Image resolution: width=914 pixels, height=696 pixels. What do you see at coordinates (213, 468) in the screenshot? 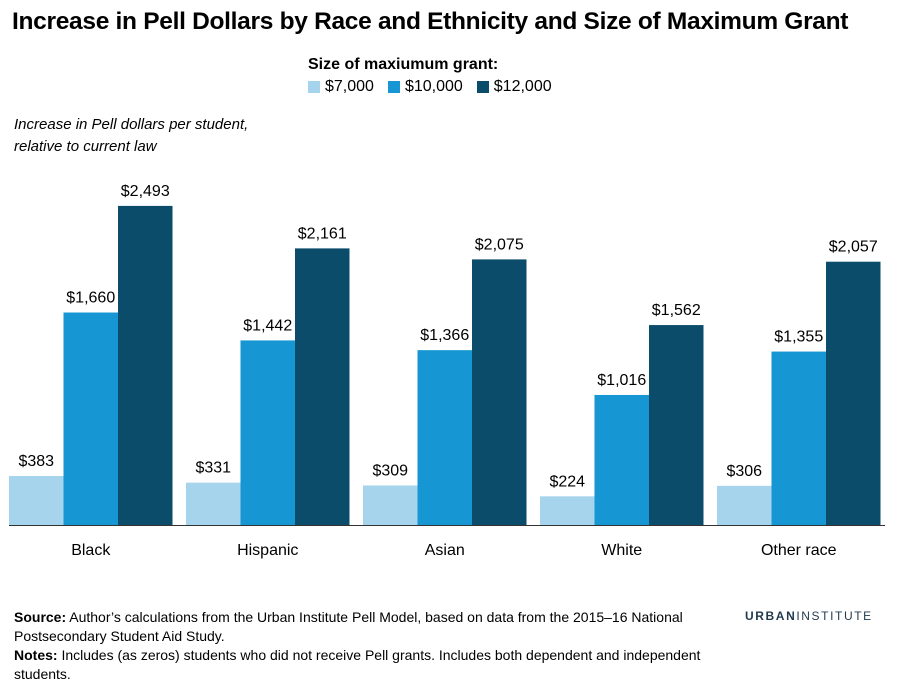
I see `data-label-hispanic-7000: $331` at bounding box center [213, 468].